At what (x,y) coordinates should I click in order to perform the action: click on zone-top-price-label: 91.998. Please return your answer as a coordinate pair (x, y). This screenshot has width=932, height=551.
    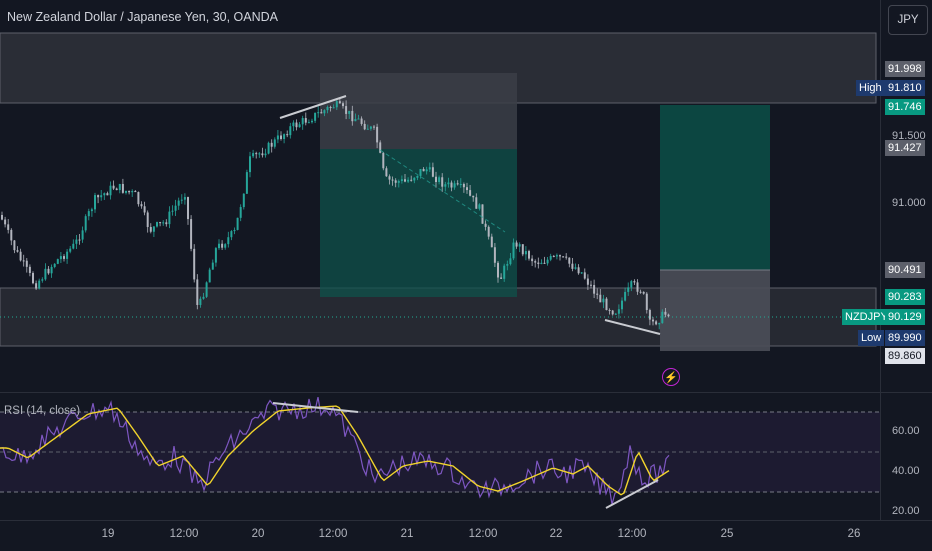
    Looking at the image, I should click on (905, 69).